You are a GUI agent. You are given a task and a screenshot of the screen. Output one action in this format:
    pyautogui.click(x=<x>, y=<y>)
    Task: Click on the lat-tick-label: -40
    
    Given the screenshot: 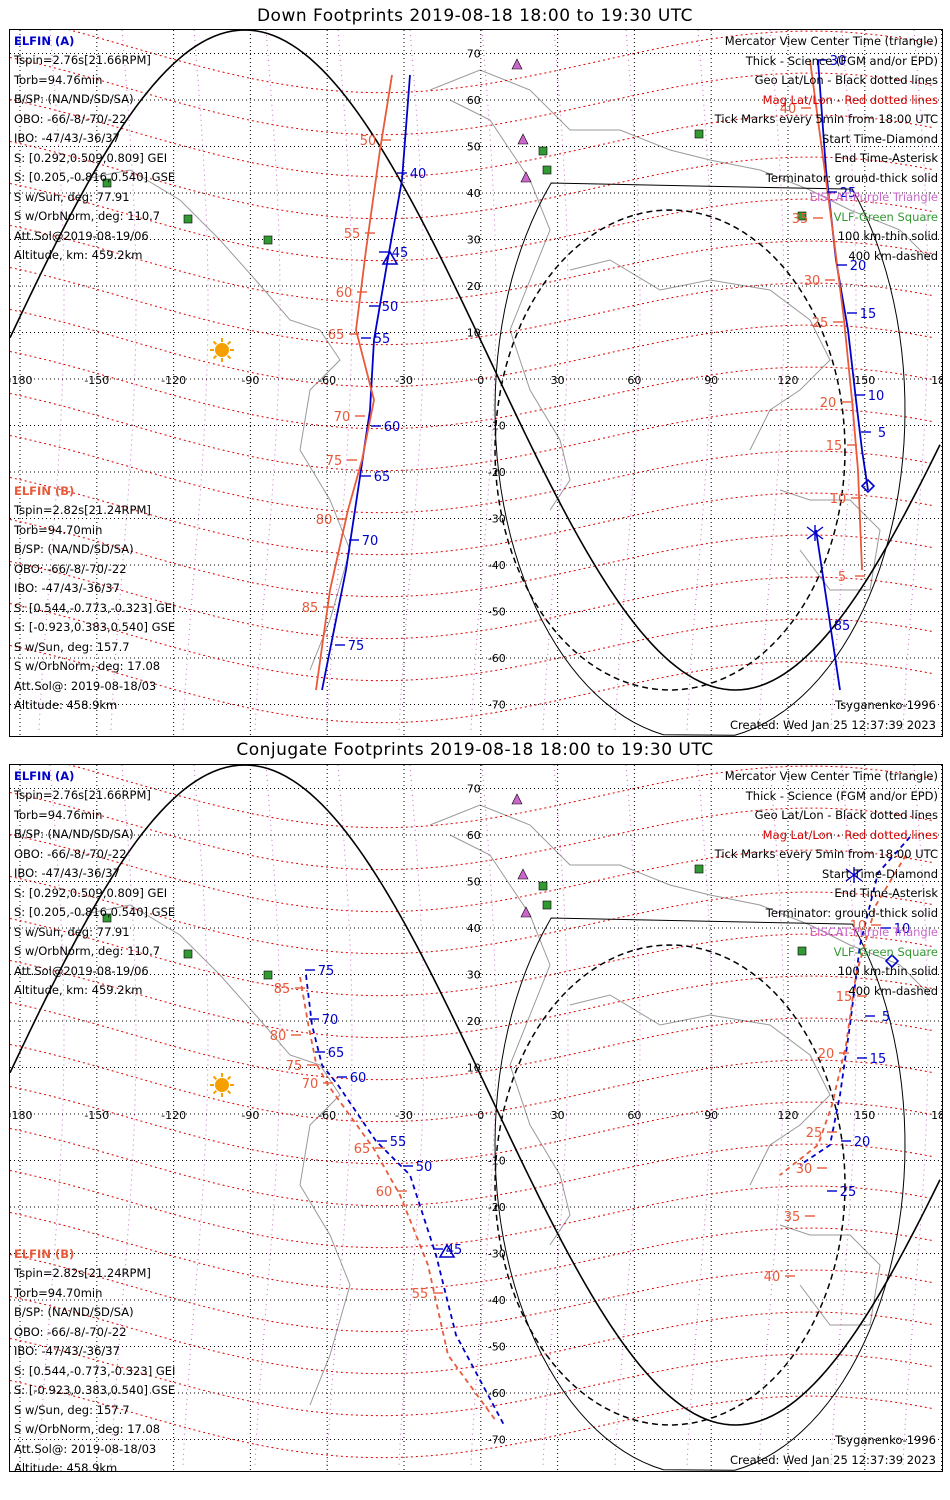 What is the action you would take?
    pyautogui.click(x=497, y=565)
    